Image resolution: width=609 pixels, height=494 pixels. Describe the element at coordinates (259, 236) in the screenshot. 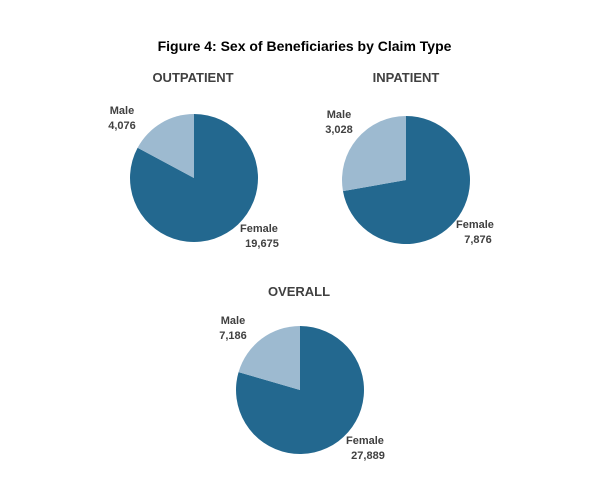

I see `outpatient-label-female: Female 19,675` at that location.